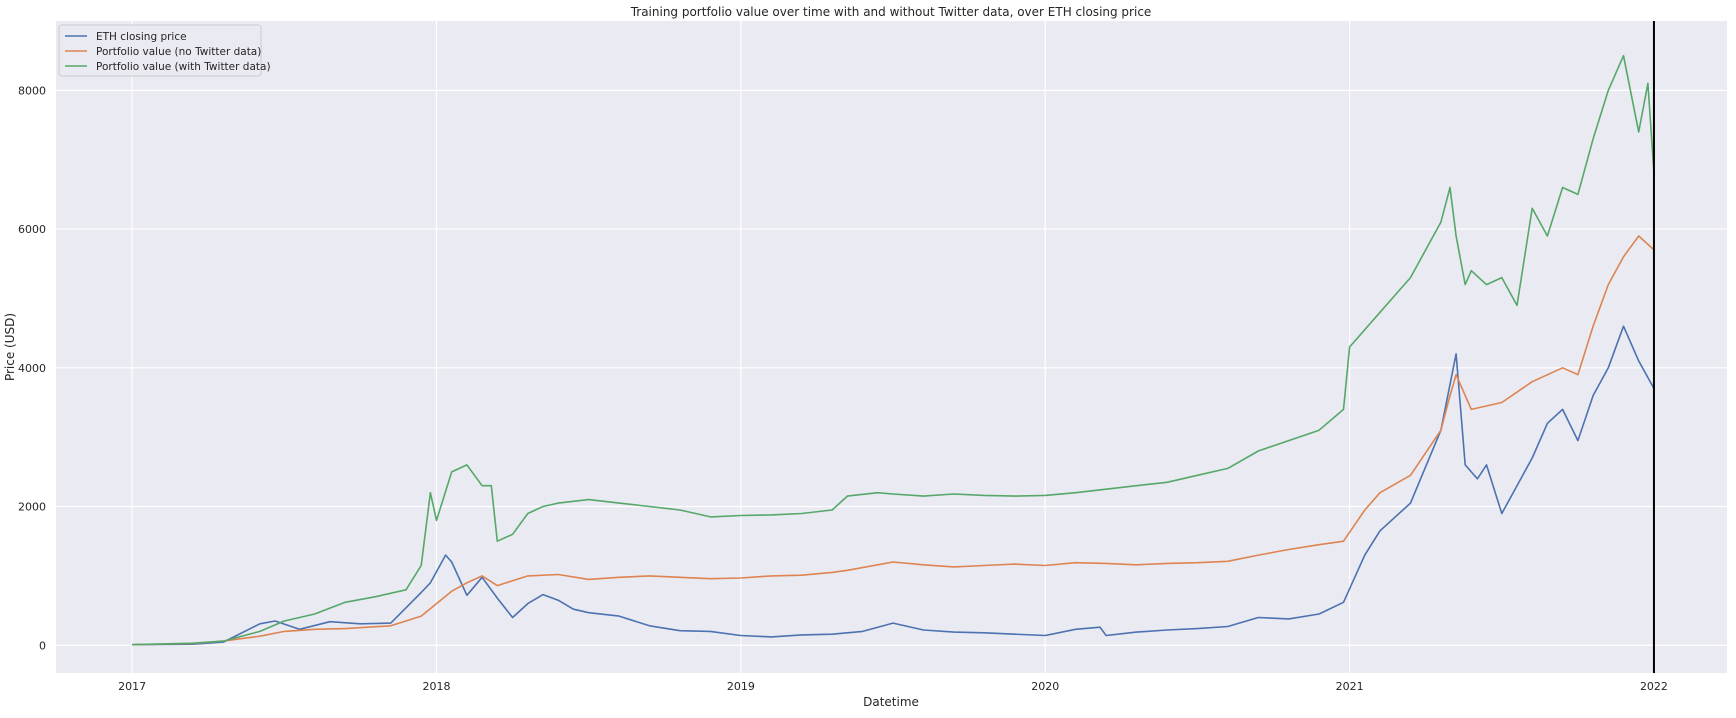 Image resolution: width=1736 pixels, height=718 pixels. I want to click on legend-label: Portfolio value (with Twitter data), so click(183, 67).